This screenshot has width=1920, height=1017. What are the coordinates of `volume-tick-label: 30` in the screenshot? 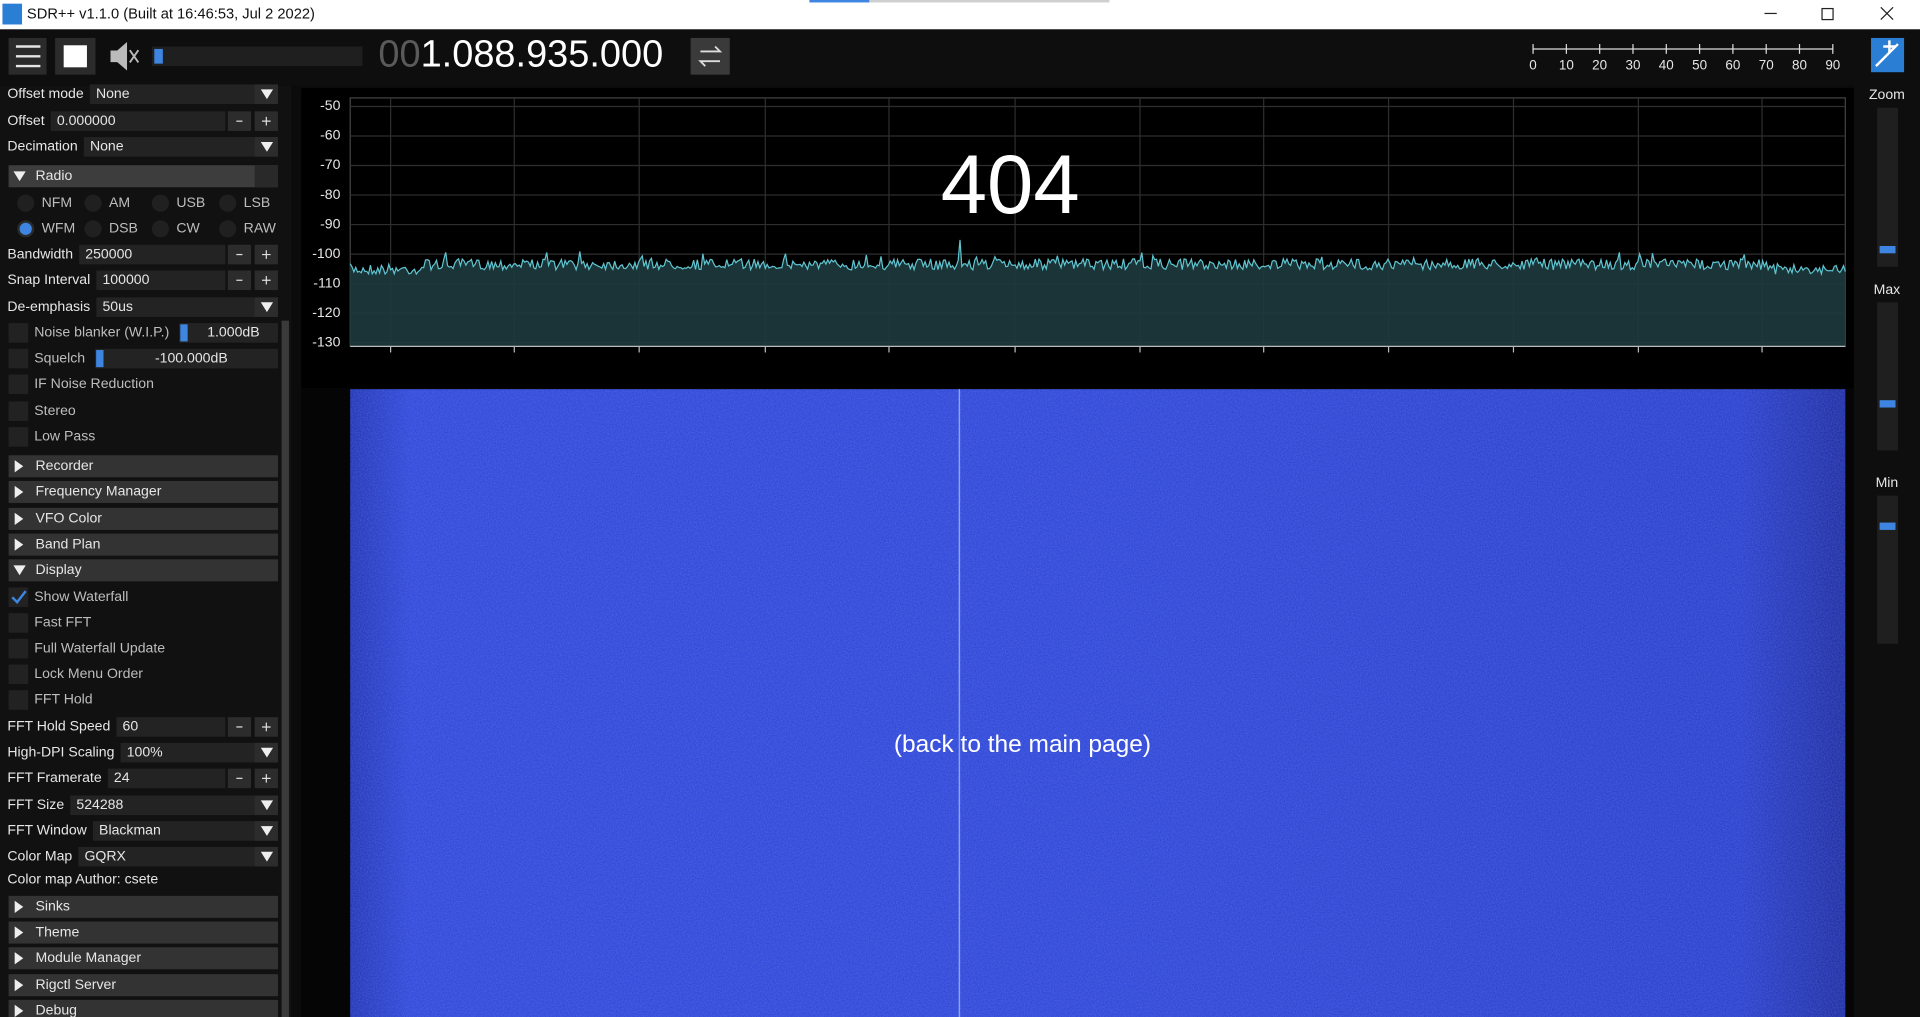 It's located at (1632, 65).